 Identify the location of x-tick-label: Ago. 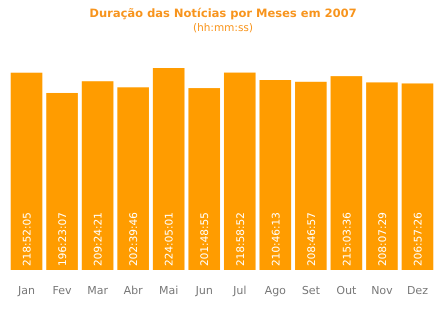
(275, 290).